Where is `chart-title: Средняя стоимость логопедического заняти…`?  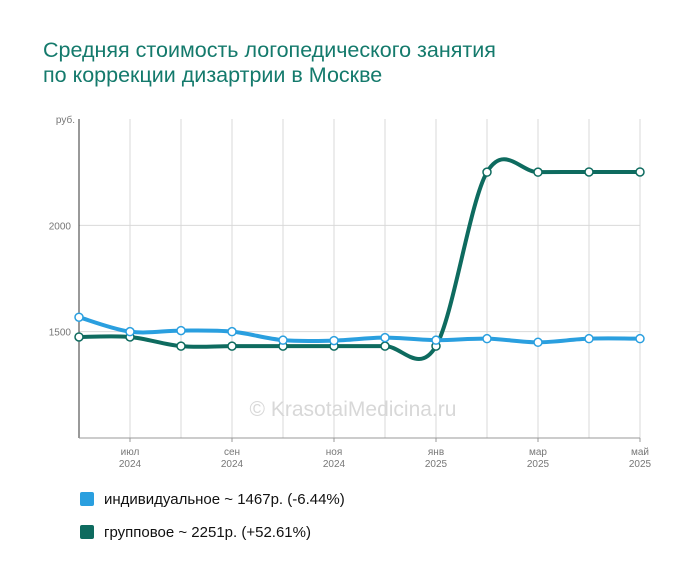
chart-title: Средняя стоимость логопедического заняти… is located at coordinates (343, 63).